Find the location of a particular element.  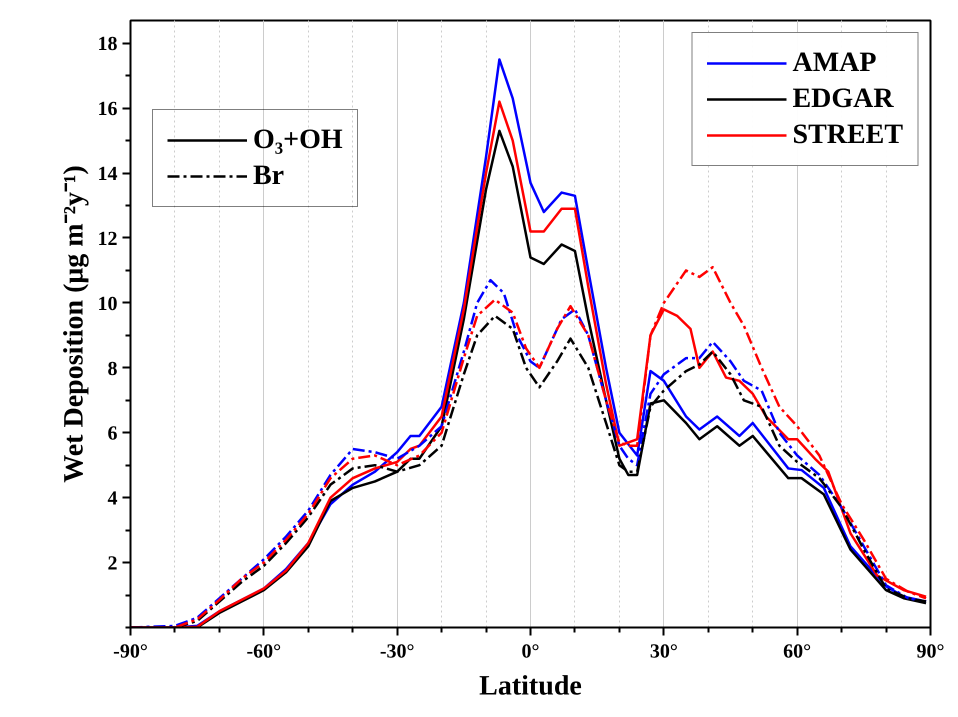

x-tick-label: -90° is located at coordinates (130, 651).